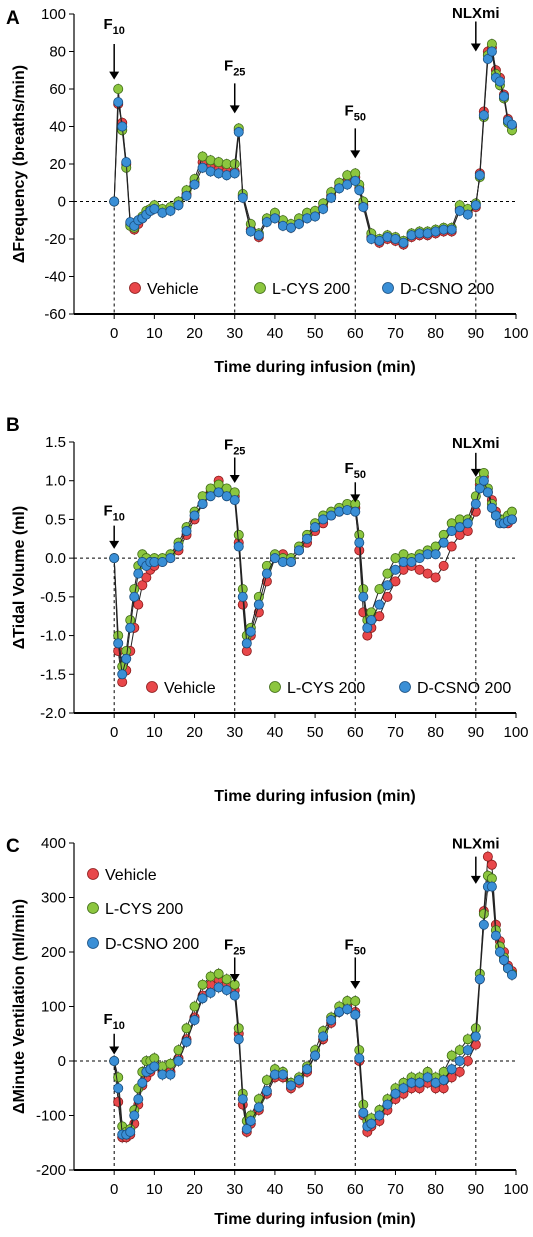 The width and height of the screenshot is (533, 1237). Describe the element at coordinates (313, 569) in the screenshot. I see `series-line` at that location.